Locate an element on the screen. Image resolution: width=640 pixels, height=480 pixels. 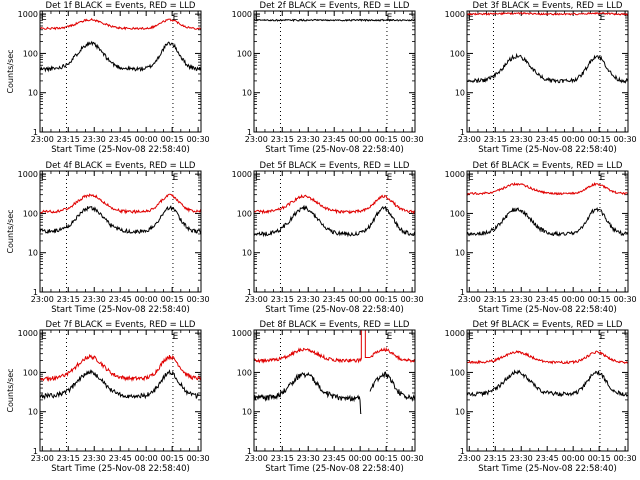
chart-title: Det 8f BLACK = Events, RED = LLD is located at coordinates (335, 325).